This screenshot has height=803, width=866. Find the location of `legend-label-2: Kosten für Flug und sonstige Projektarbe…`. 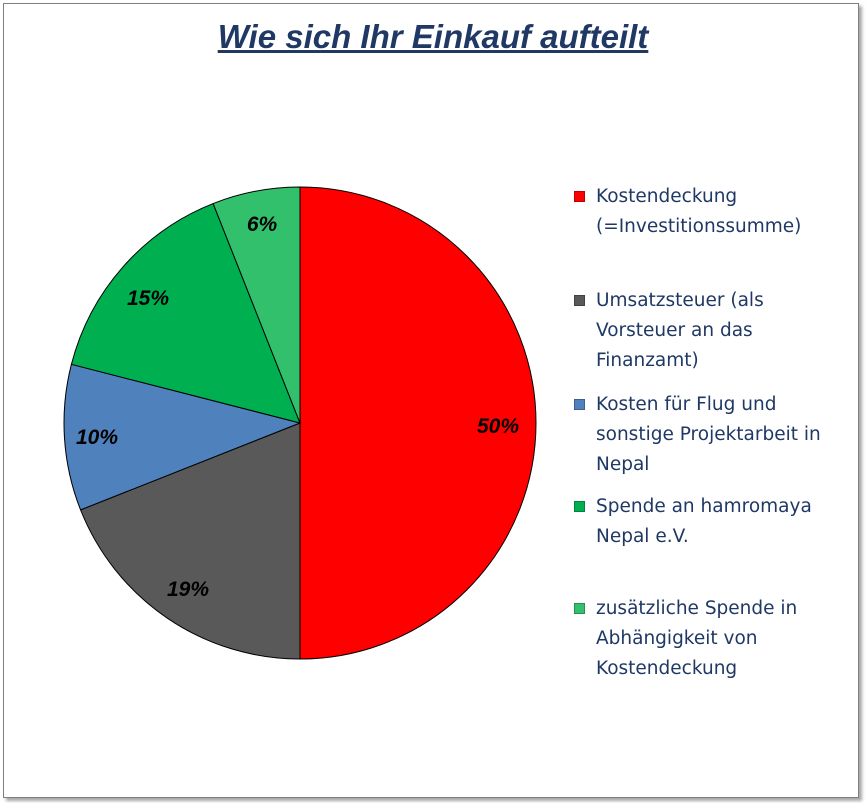

legend-label-2: Kosten für Flug und sonstige Projektarbe… is located at coordinates (708, 434).